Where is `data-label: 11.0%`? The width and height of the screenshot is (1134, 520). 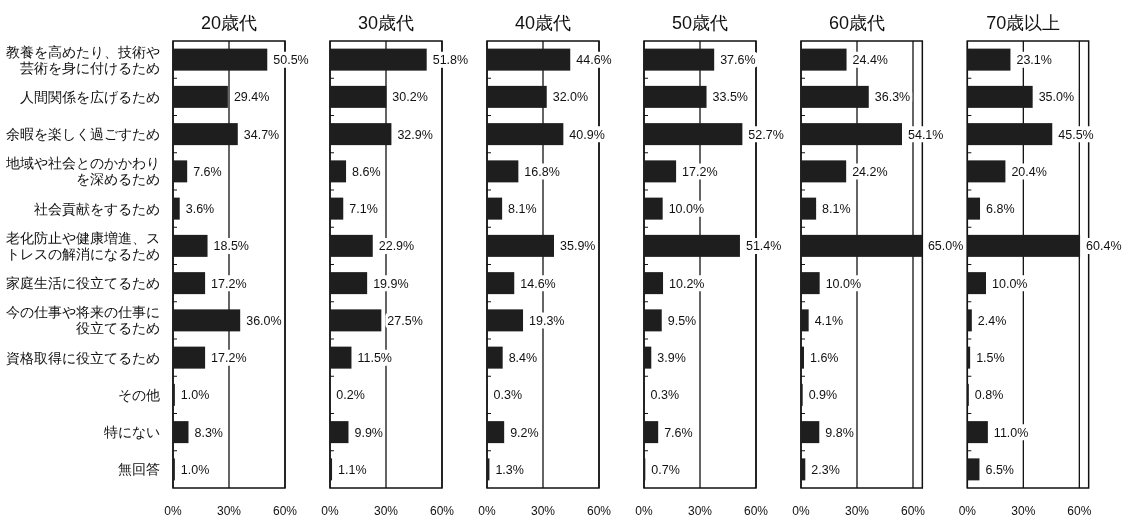
data-label: 11.0% is located at coordinates (1011, 432).